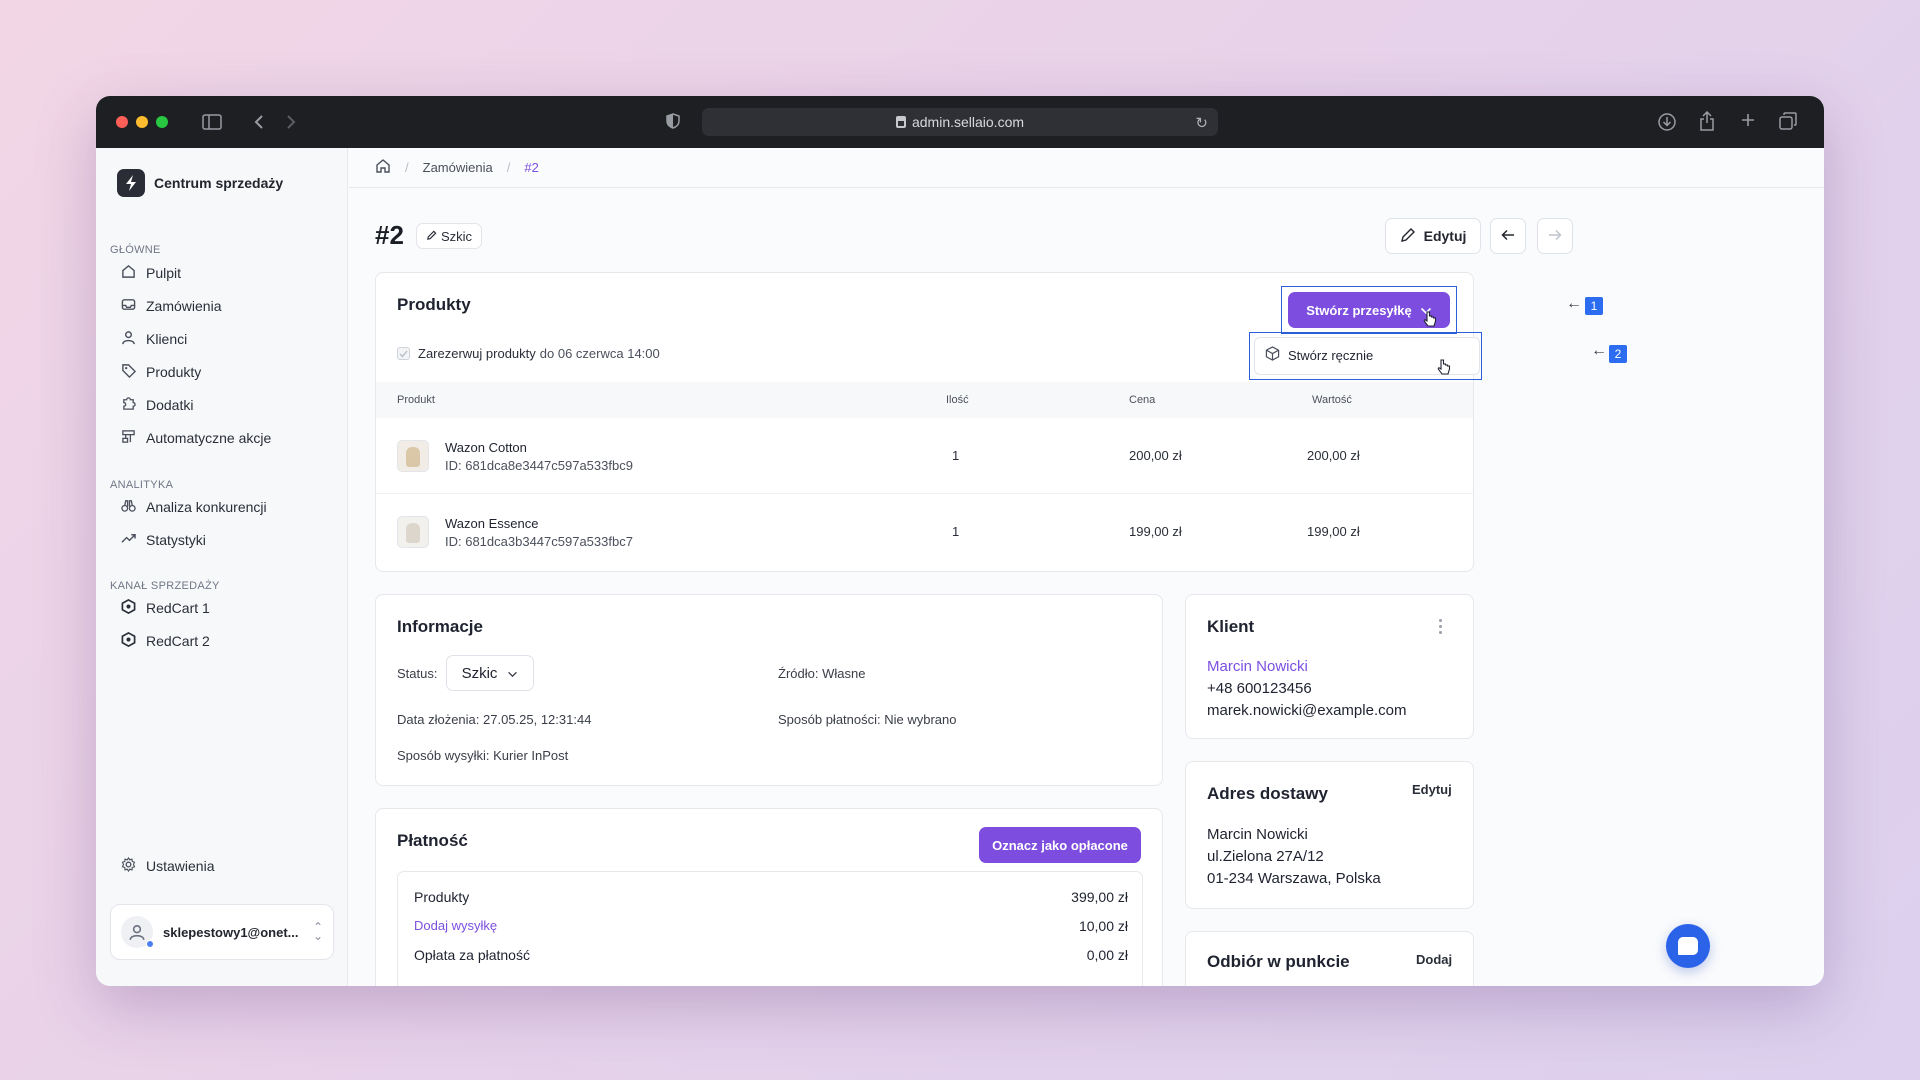 This screenshot has height=1080, width=1920. Describe the element at coordinates (457, 236) in the screenshot. I see `status-badge-label: Szkic` at that location.